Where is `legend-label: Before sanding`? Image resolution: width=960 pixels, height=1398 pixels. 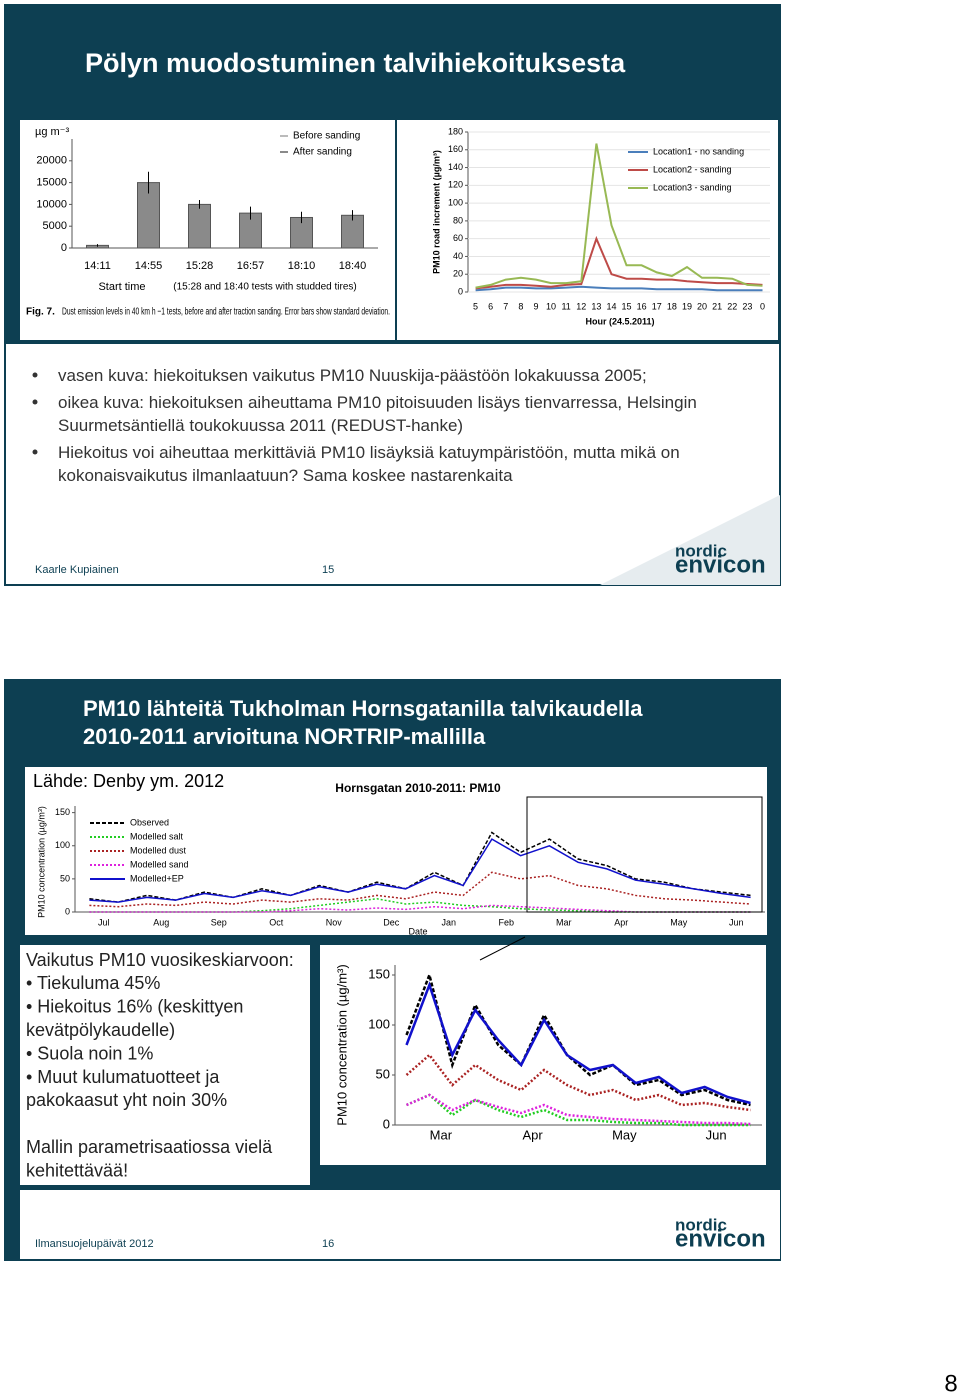
legend-label: Before sanding is located at coordinates (326, 136).